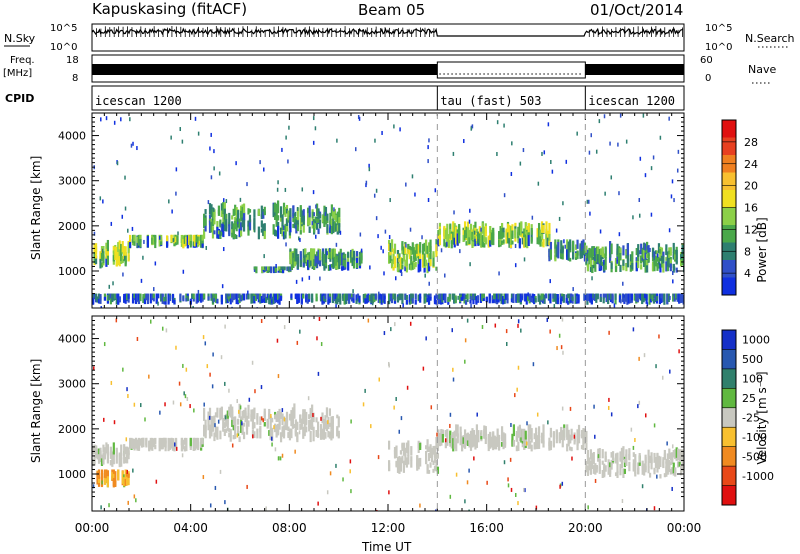  Describe the element at coordinates (729, 398) in the screenshot. I see `colorbar-swatch` at that location.